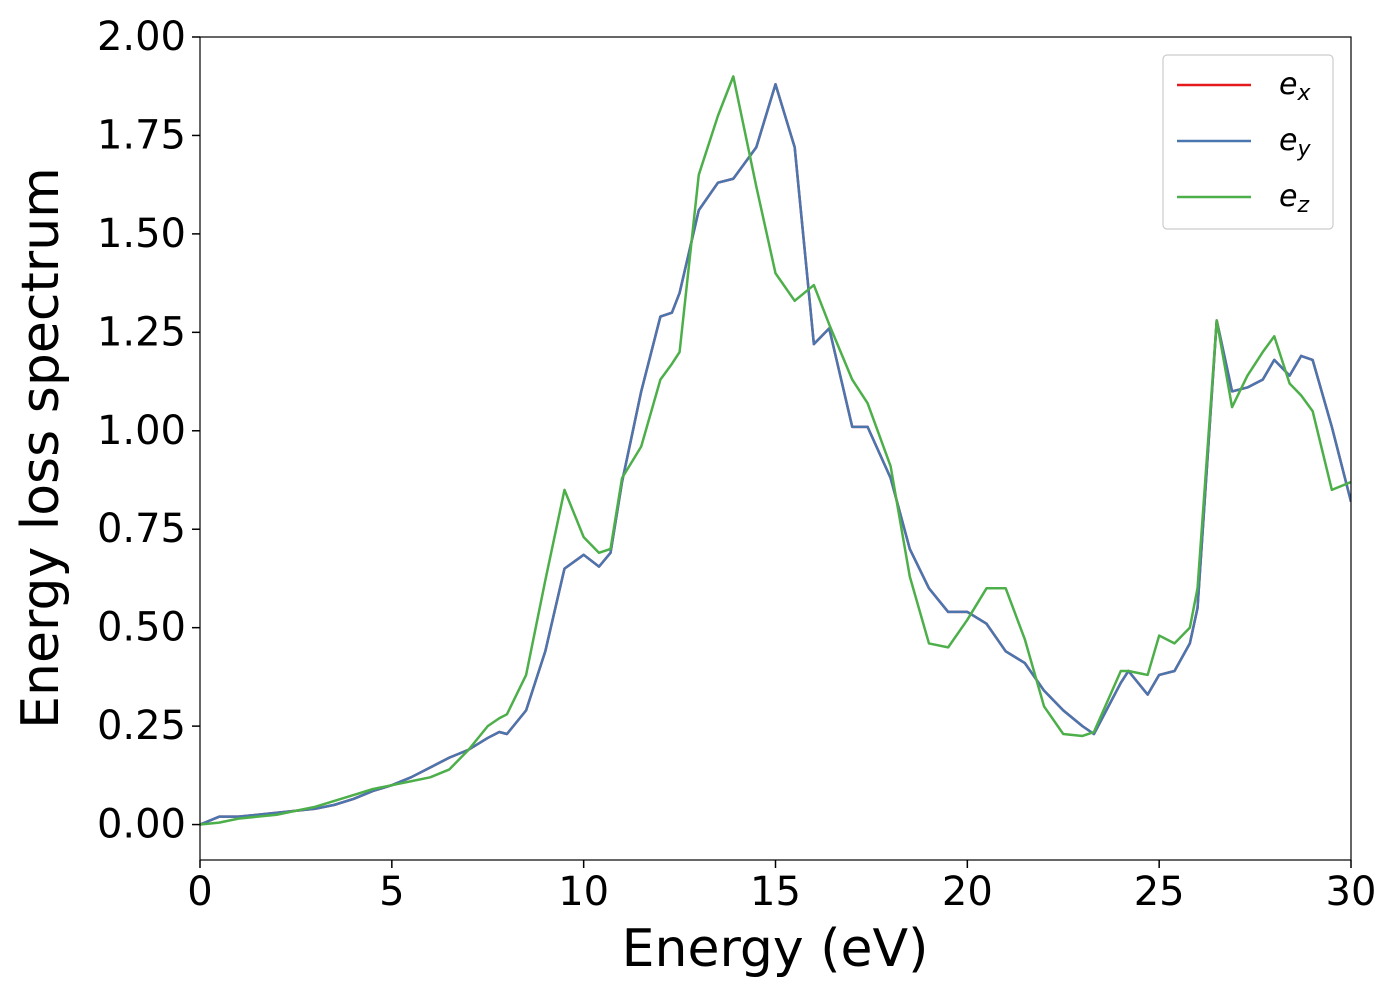 This screenshot has width=1400, height=1000. Describe the element at coordinates (141, 234) in the screenshot. I see `y-tick-label: 1.50` at that location.